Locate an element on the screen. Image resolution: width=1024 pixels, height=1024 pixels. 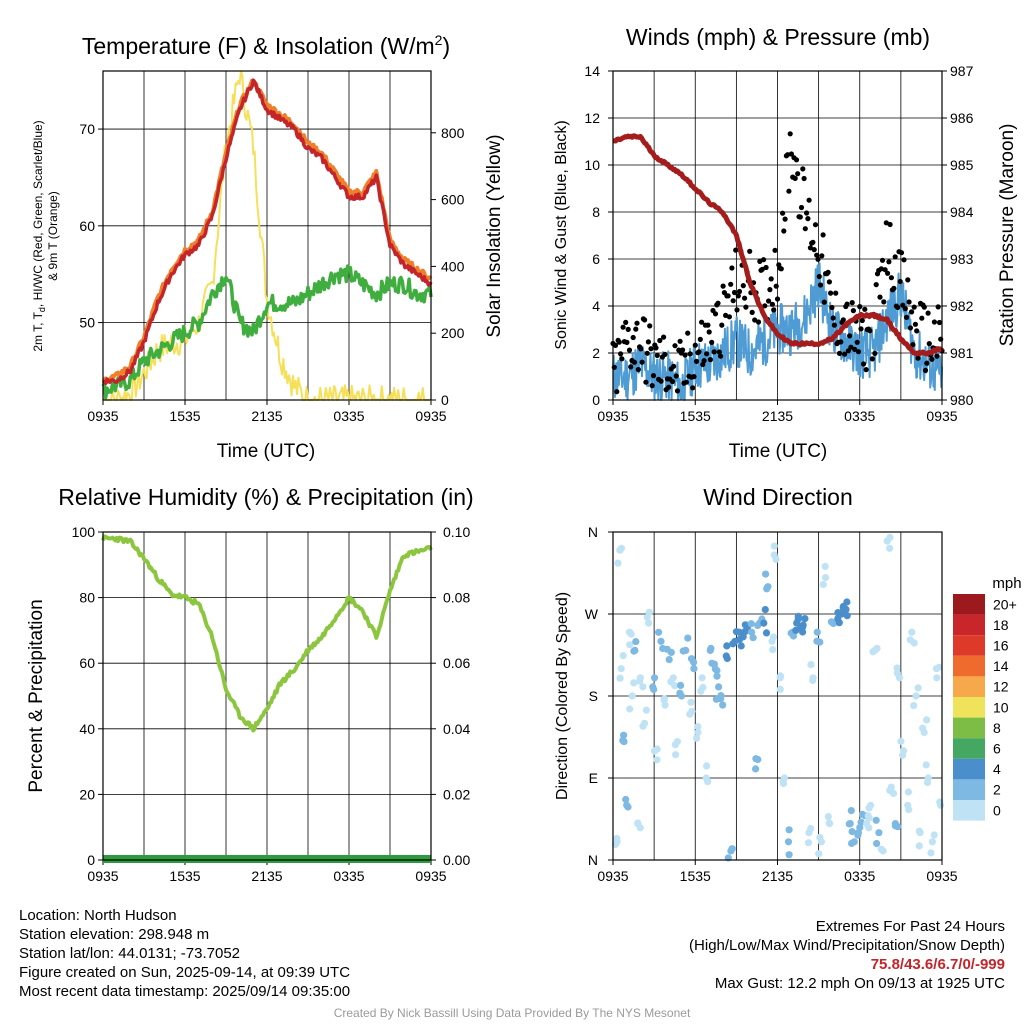
colorbar-label: 10 is located at coordinates (1001, 707).